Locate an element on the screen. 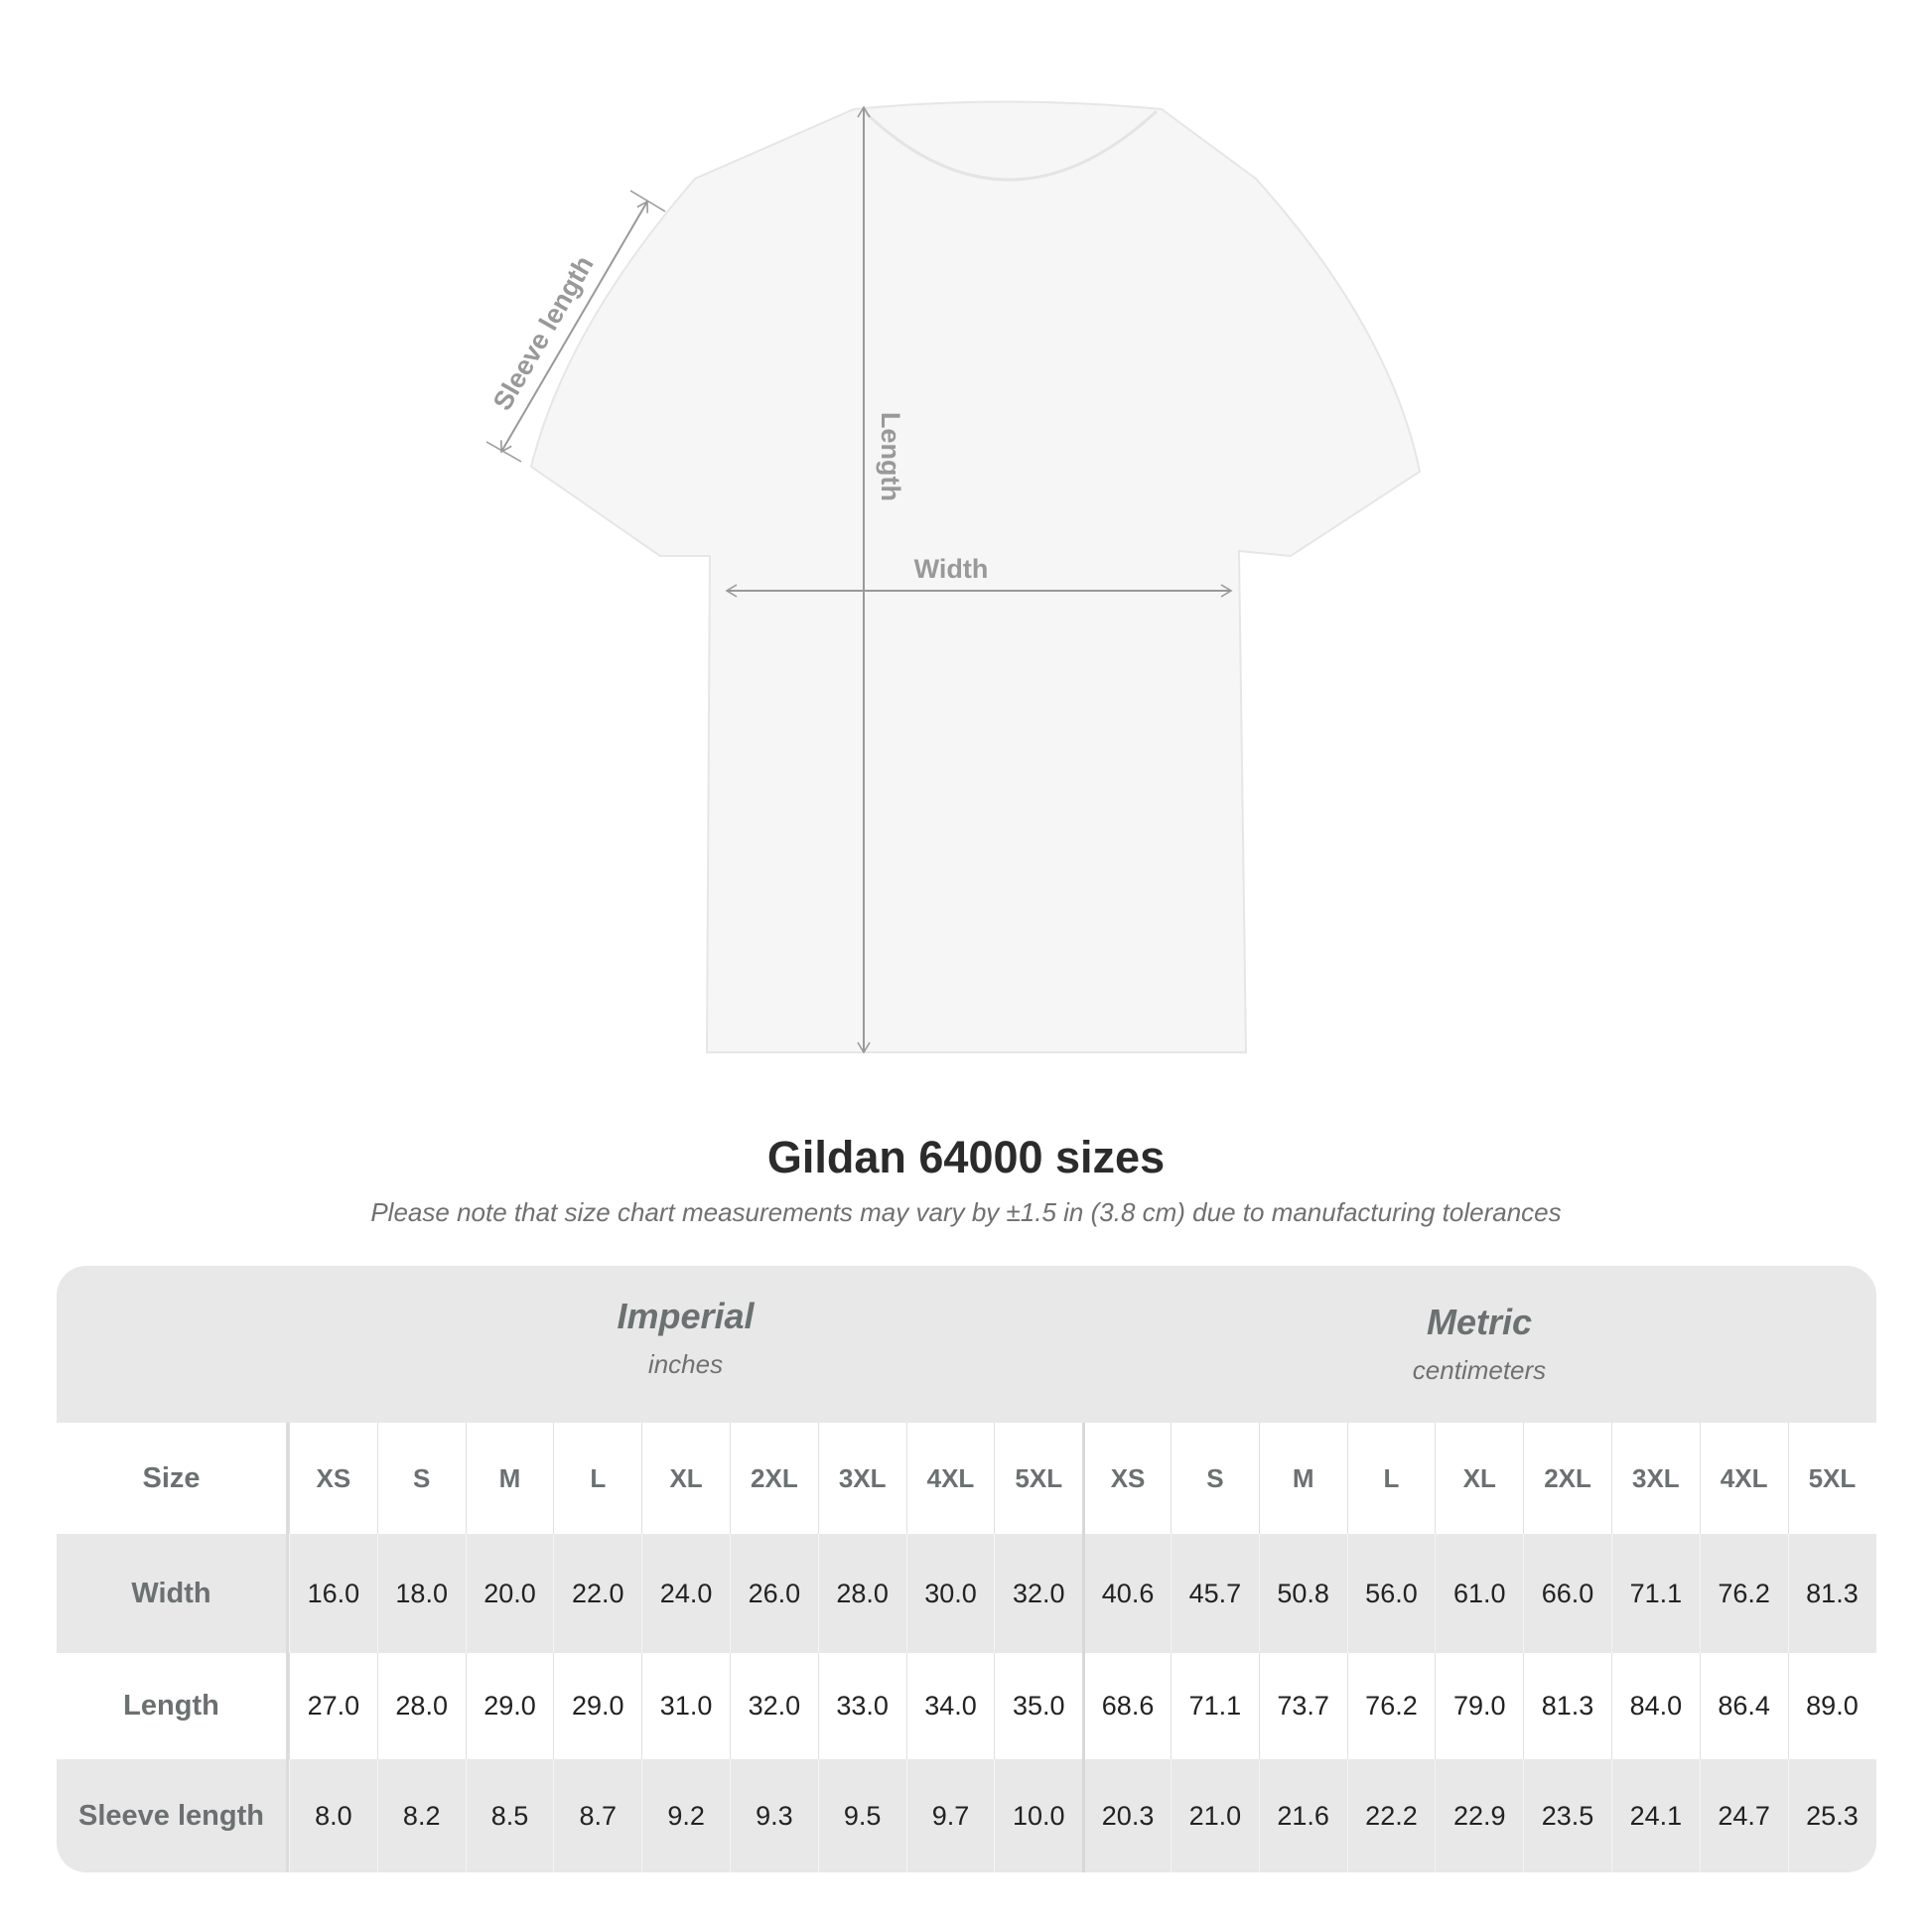 The height and width of the screenshot is (1932, 1932). table-cell: 50.8 is located at coordinates (1302, 1594).